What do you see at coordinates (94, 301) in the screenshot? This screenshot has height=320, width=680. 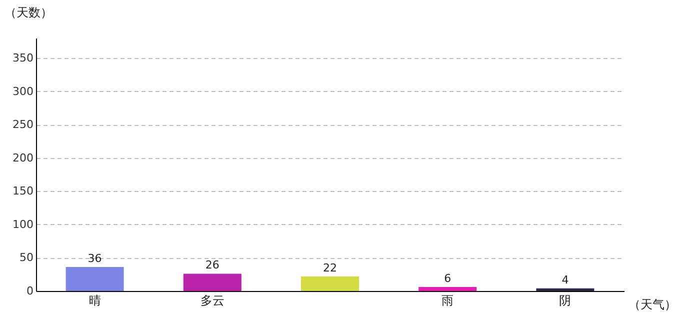 I see `x-tick-label: 晴` at bounding box center [94, 301].